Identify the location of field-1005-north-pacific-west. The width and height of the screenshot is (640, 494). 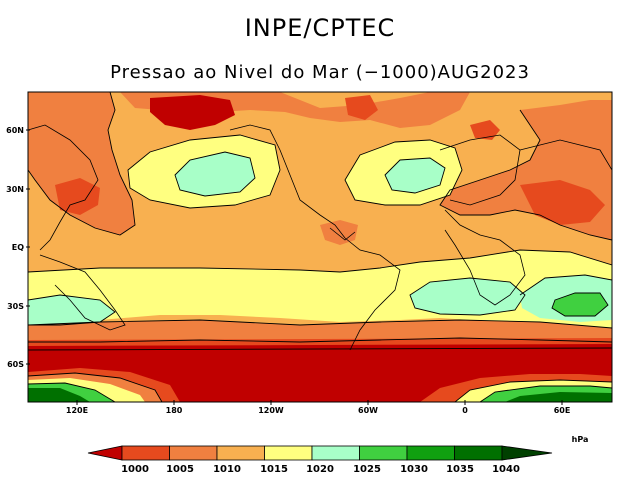
(81, 163).